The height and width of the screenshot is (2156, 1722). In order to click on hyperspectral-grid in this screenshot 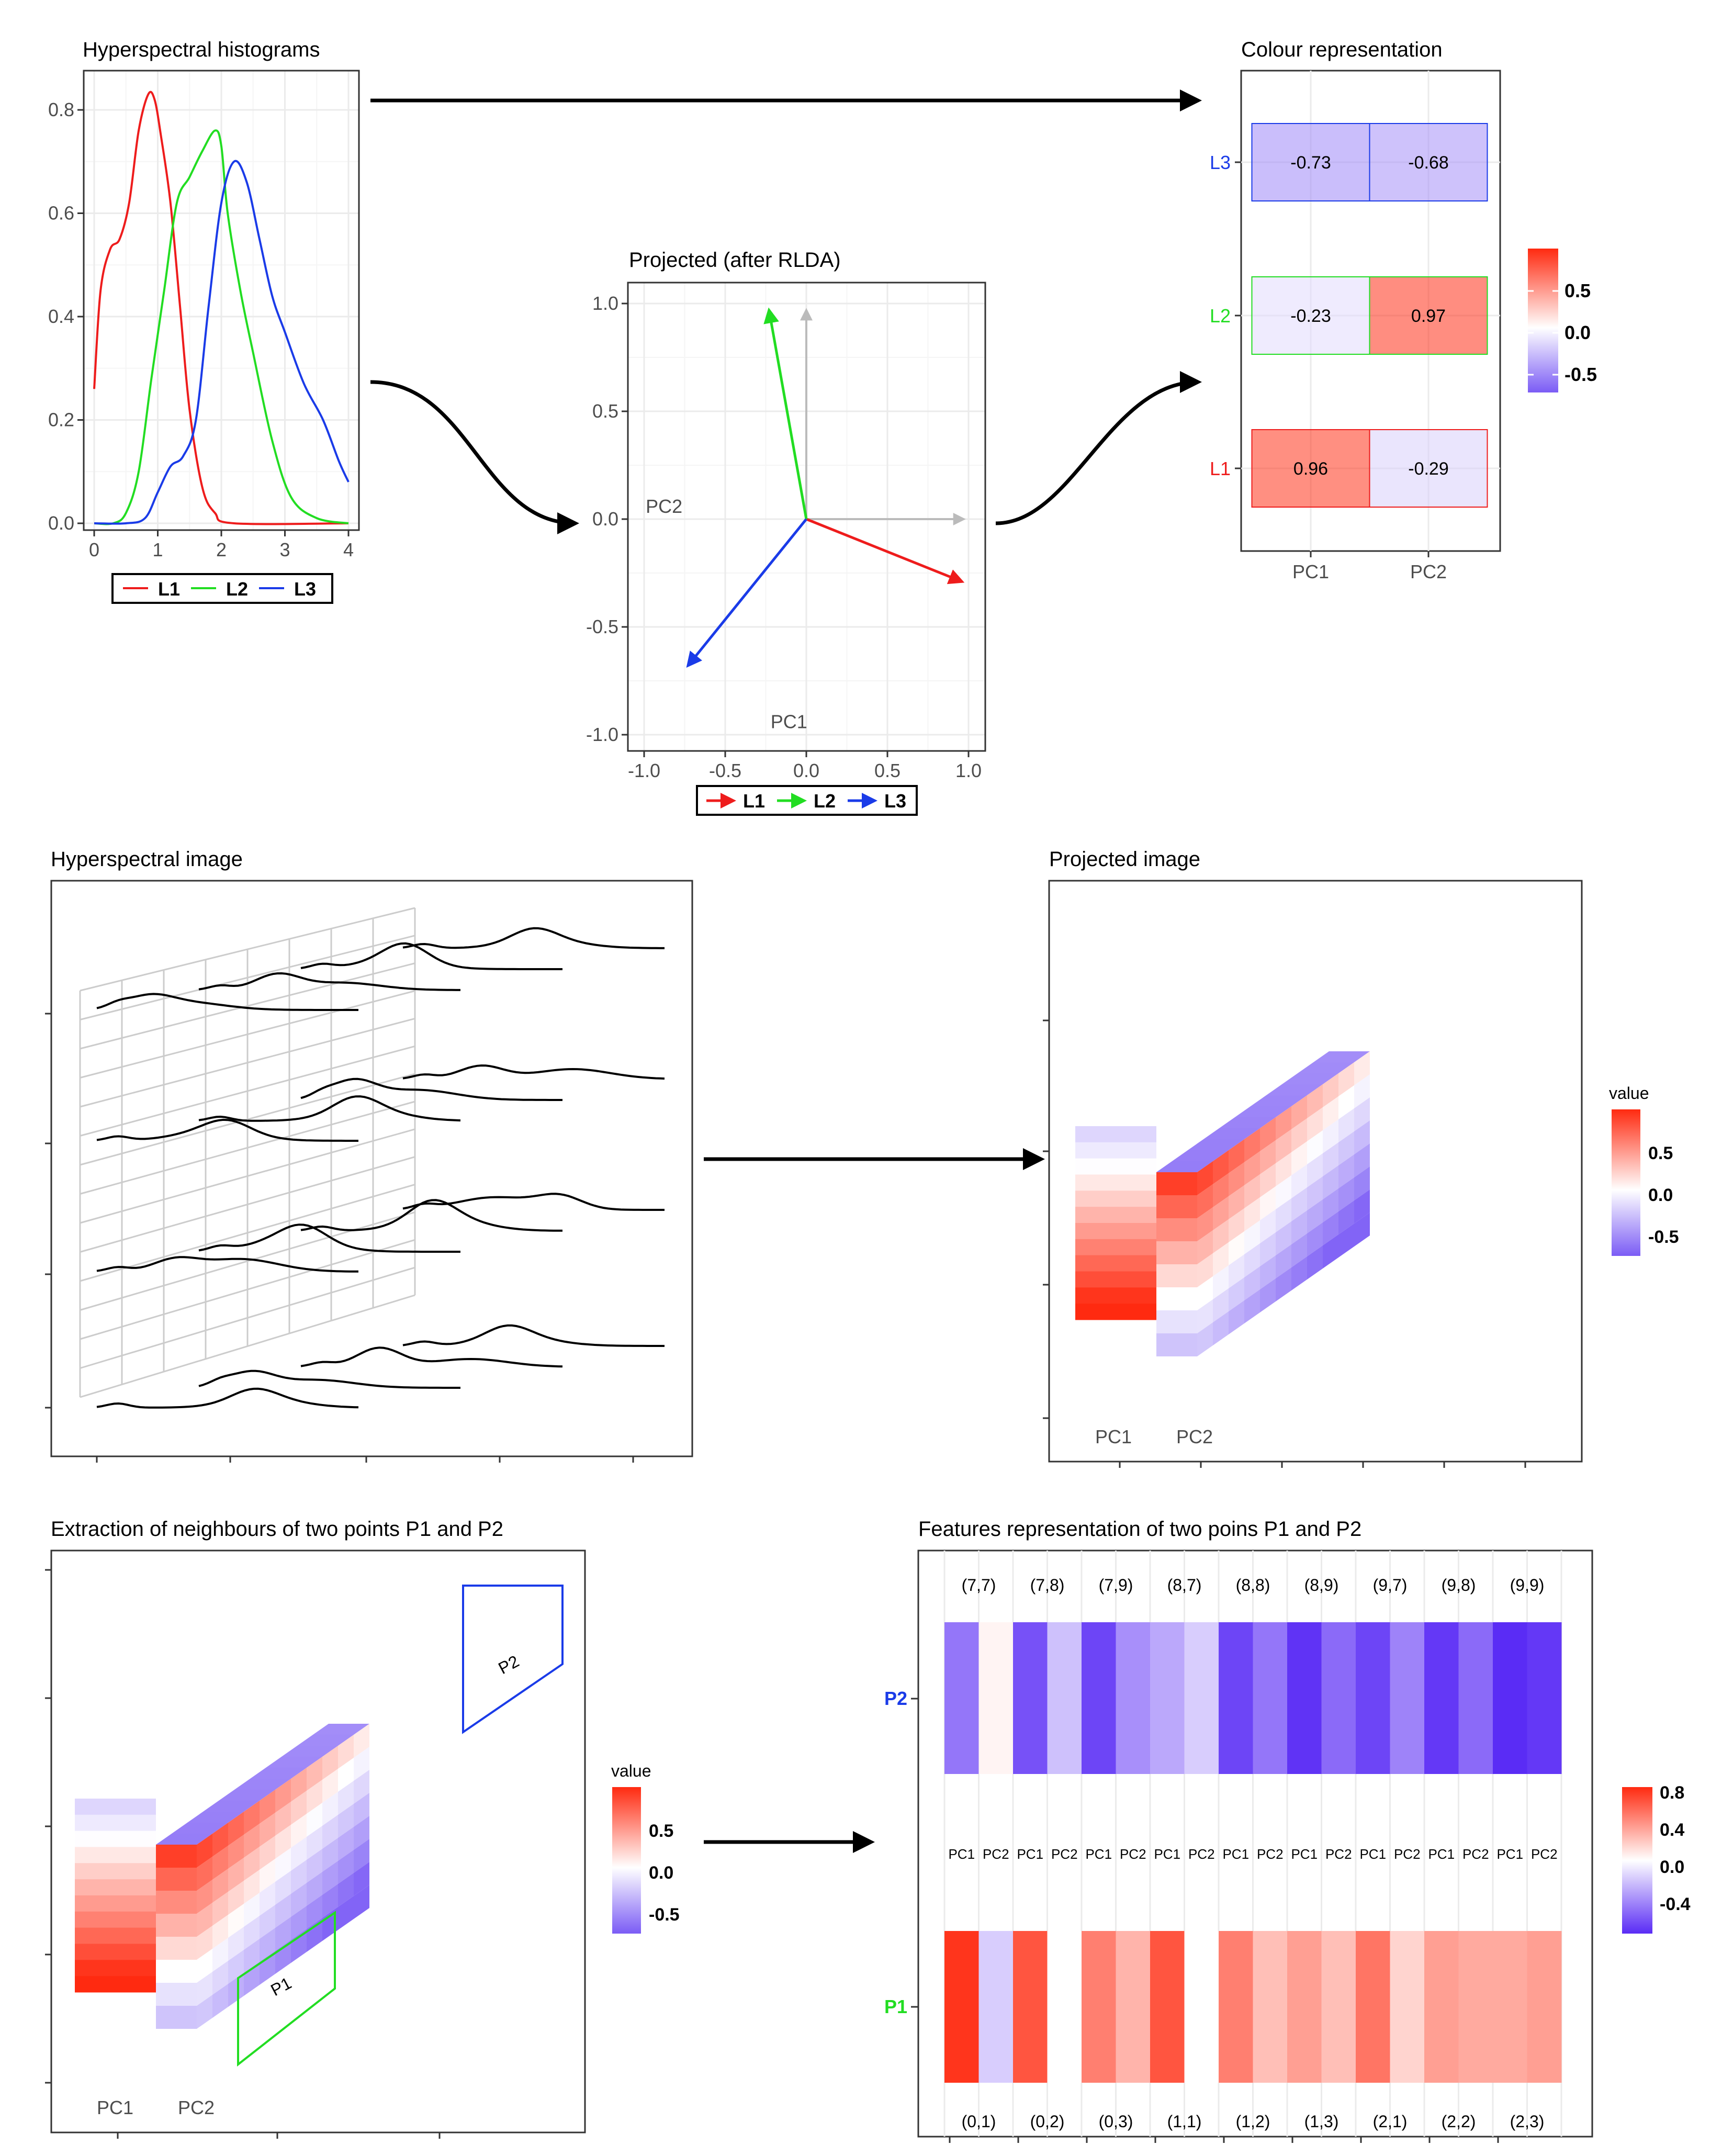, I will do `click(247, 1152)`.